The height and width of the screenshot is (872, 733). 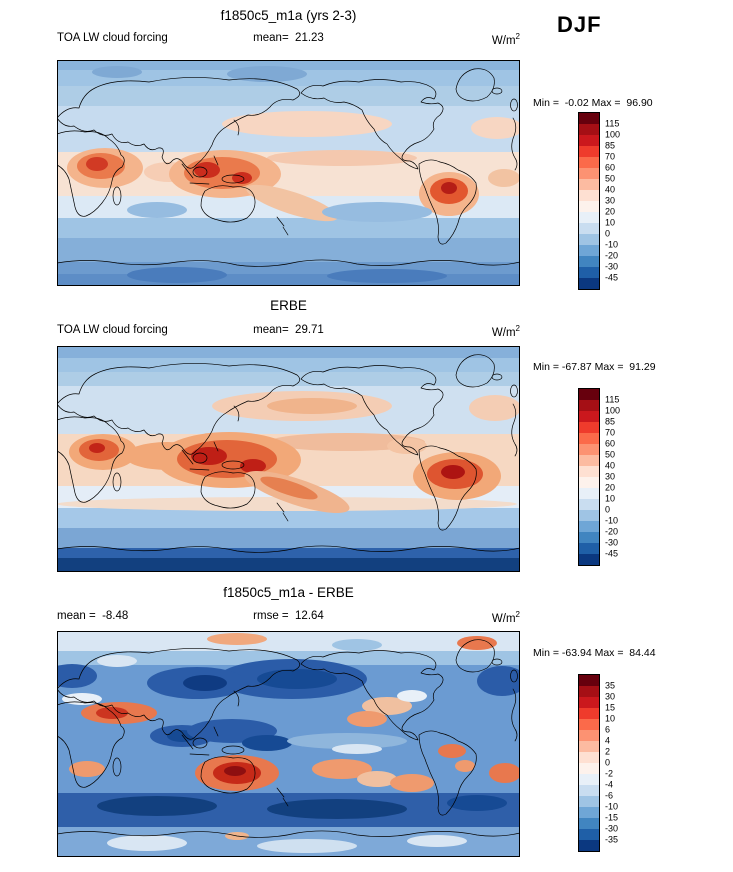 I want to click on colorbar-tick-label: -20, so click(x=612, y=255).